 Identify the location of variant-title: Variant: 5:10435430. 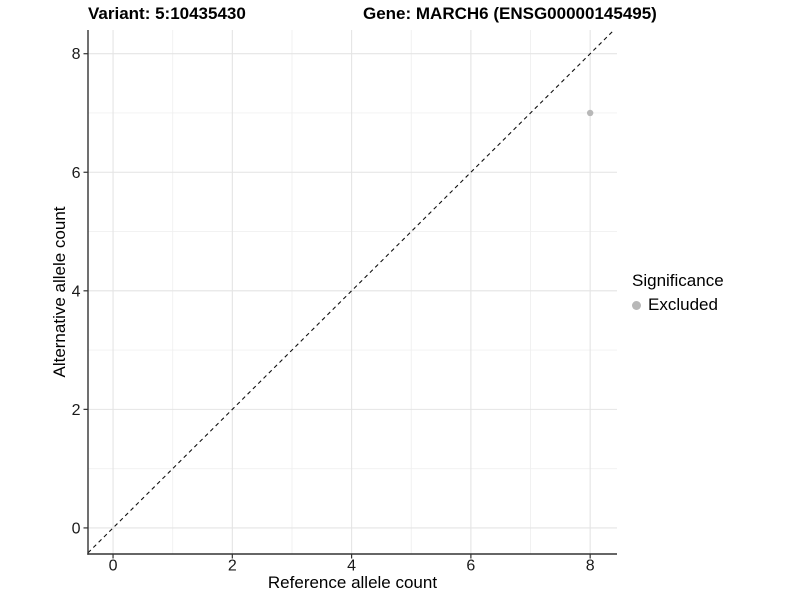
(167, 13).